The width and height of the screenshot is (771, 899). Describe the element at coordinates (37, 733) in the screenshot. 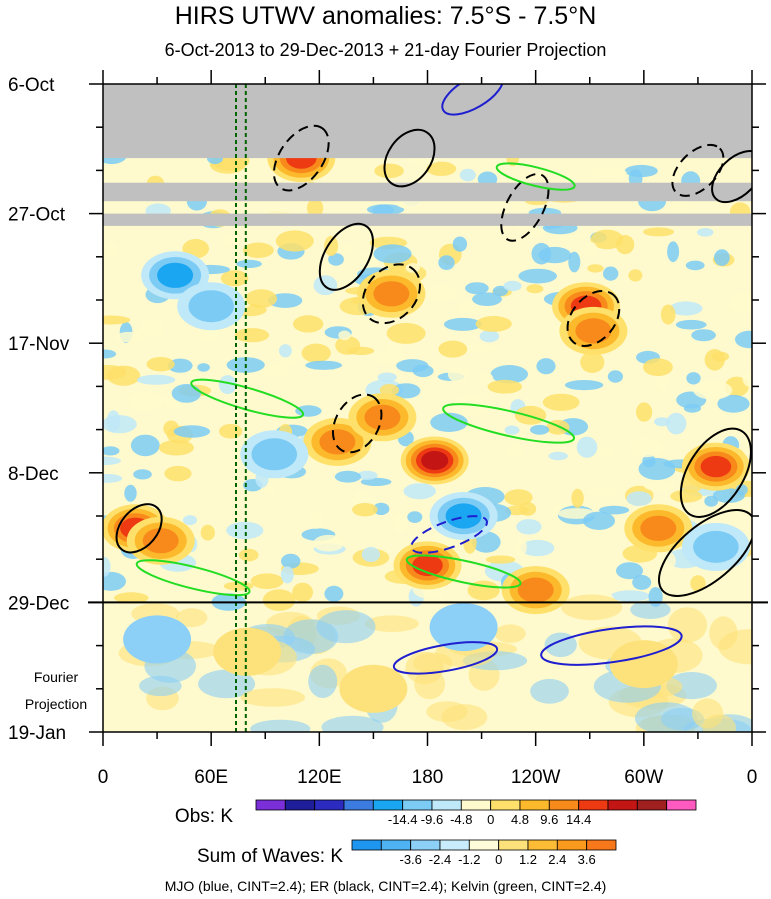

I see `y-tick-label: 19-Jan` at that location.